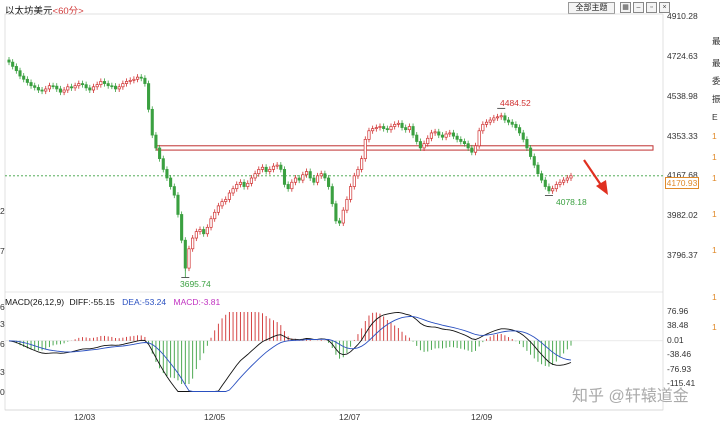 The image size is (720, 424). What do you see at coordinates (2, 392) in the screenshot?
I see `edge-digit: 0` at bounding box center [2, 392].